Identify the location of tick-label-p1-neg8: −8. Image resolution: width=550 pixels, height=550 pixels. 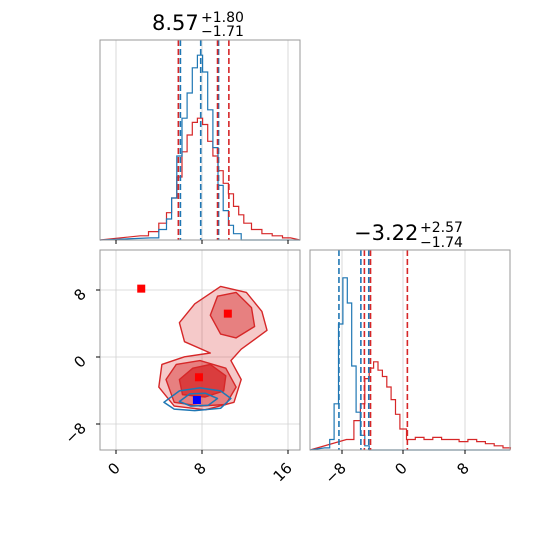
(335, 473).